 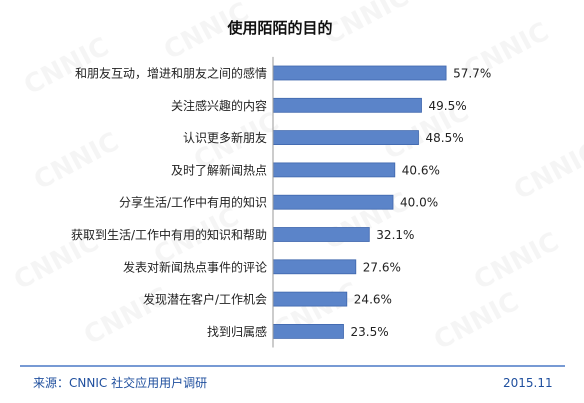 What do you see at coordinates (370, 332) in the screenshot?
I see `value-label: 23.5%` at bounding box center [370, 332].